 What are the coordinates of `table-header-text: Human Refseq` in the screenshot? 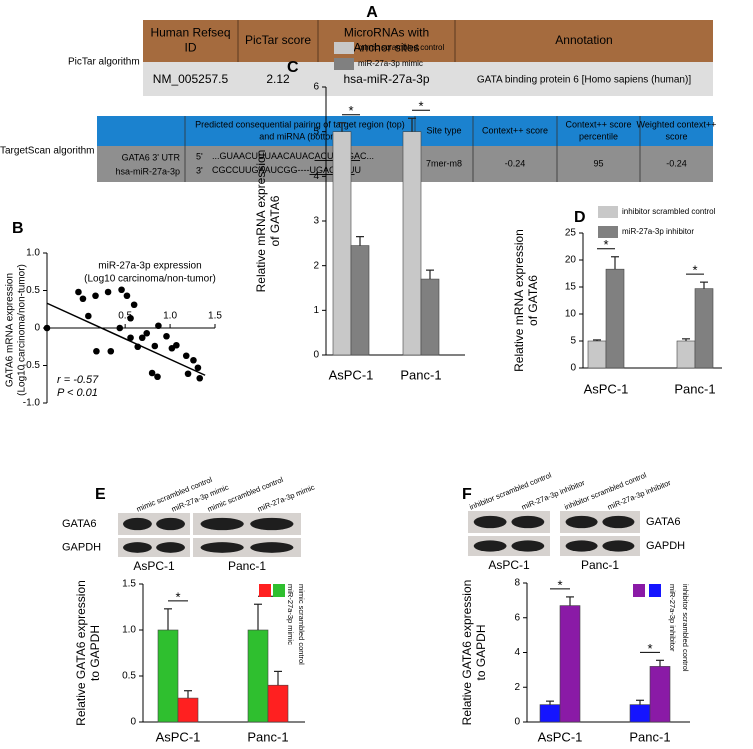 It's located at (190, 33).